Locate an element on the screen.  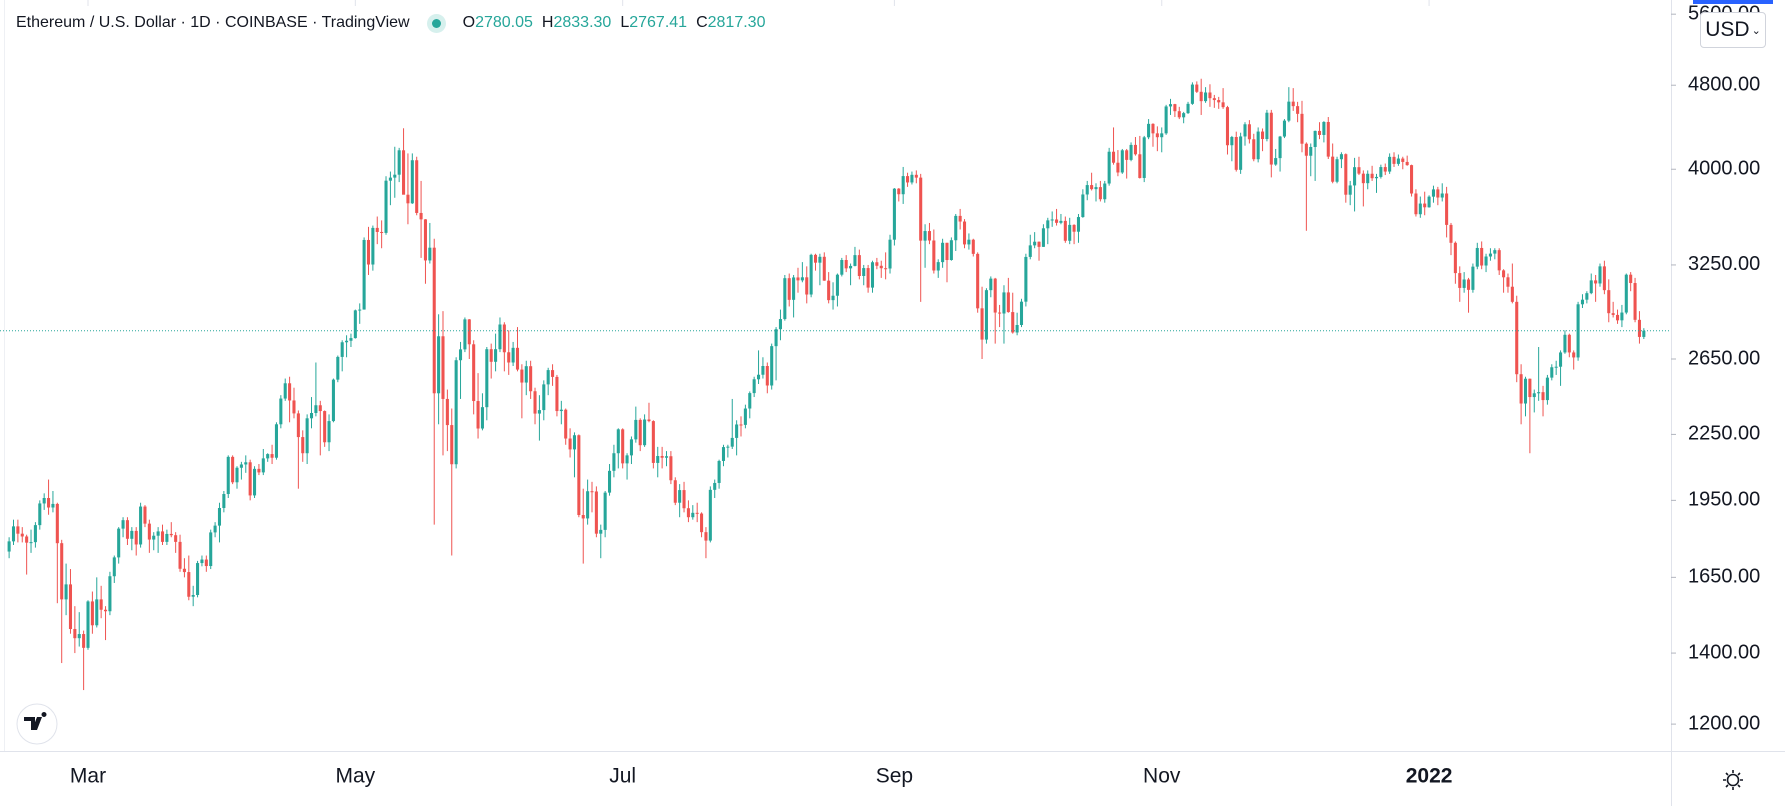
settings-icon is located at coordinates (1733, 780).